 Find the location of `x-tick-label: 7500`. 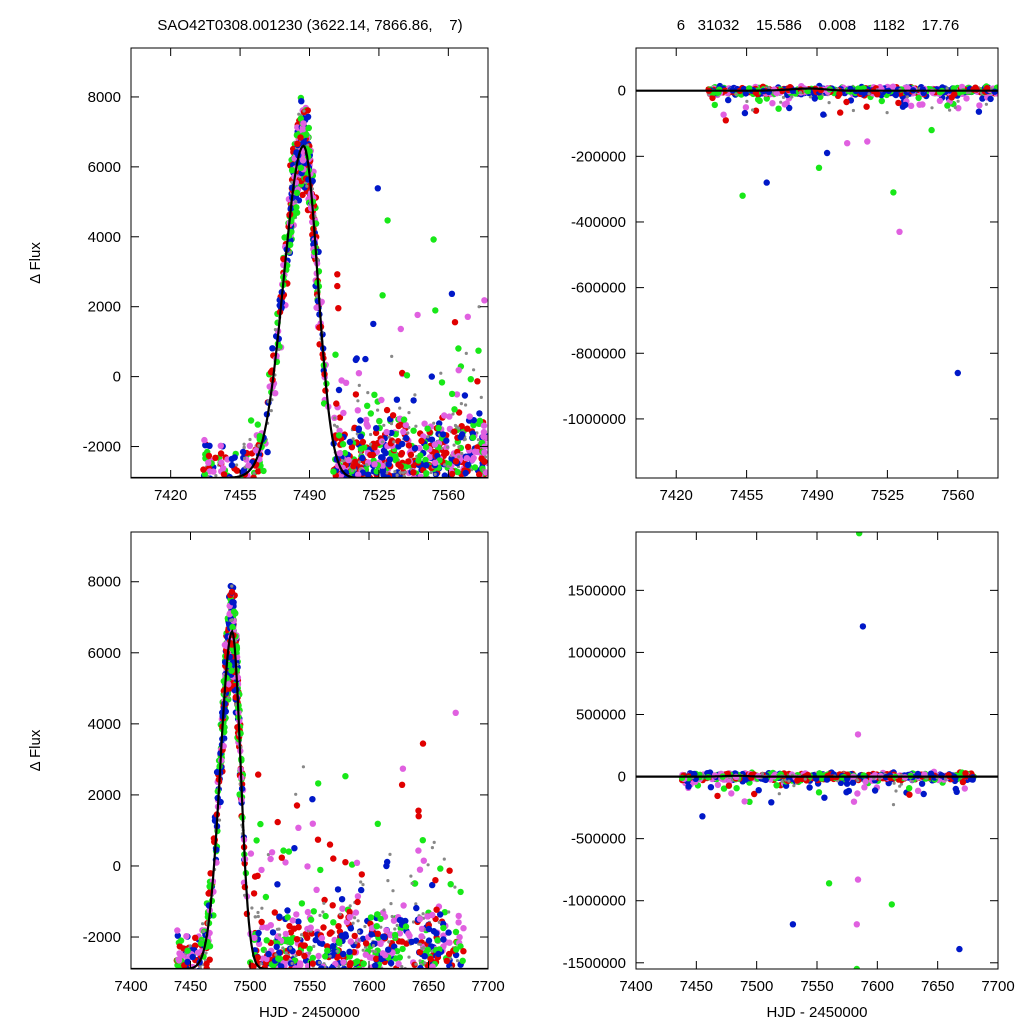

x-tick-label: 7500 is located at coordinates (756, 986).